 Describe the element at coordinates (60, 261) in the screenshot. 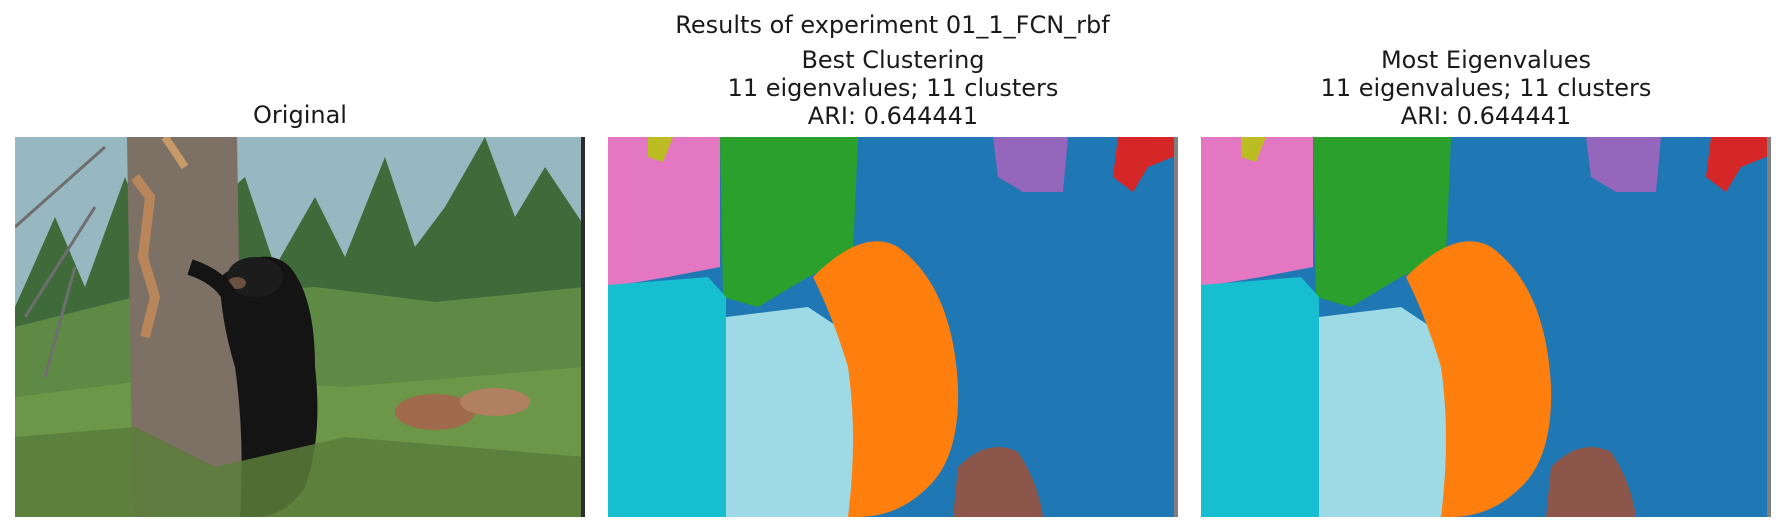

I see `bare-branches` at that location.